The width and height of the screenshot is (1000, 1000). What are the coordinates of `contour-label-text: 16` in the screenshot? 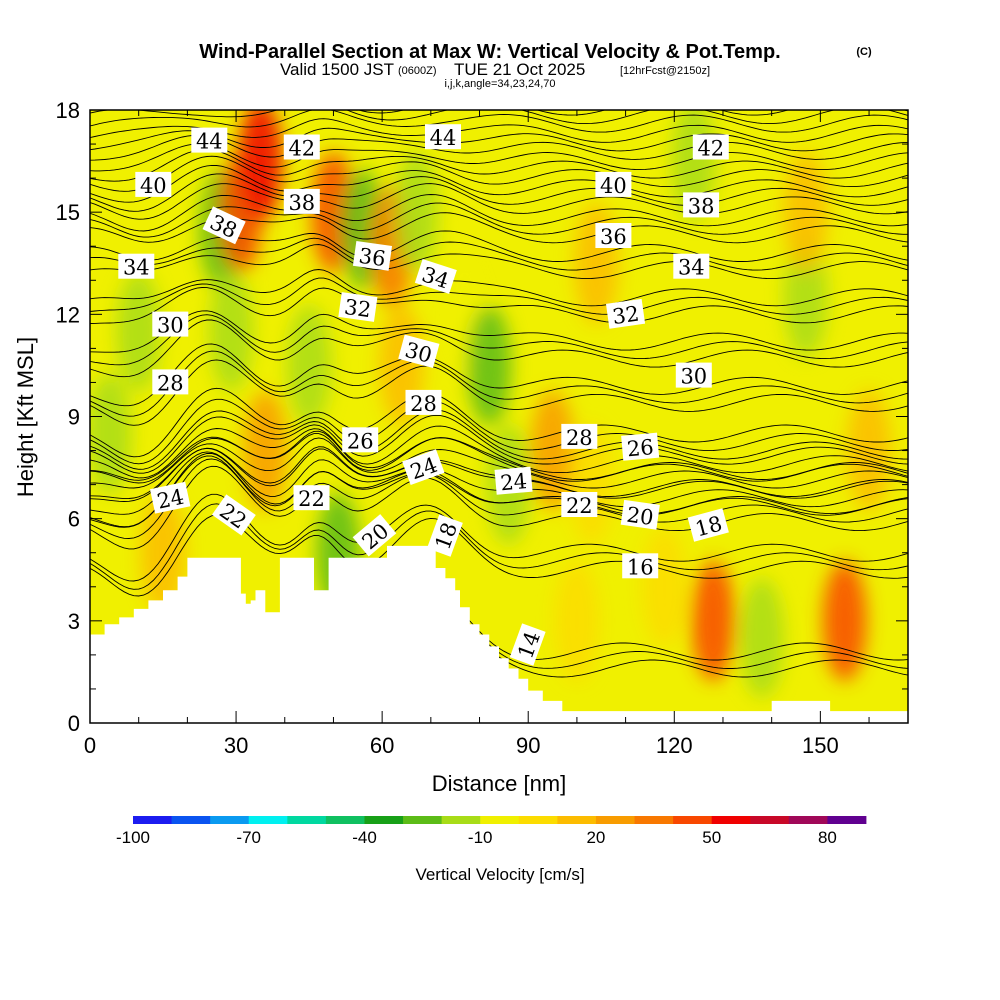 It's located at (640, 567).